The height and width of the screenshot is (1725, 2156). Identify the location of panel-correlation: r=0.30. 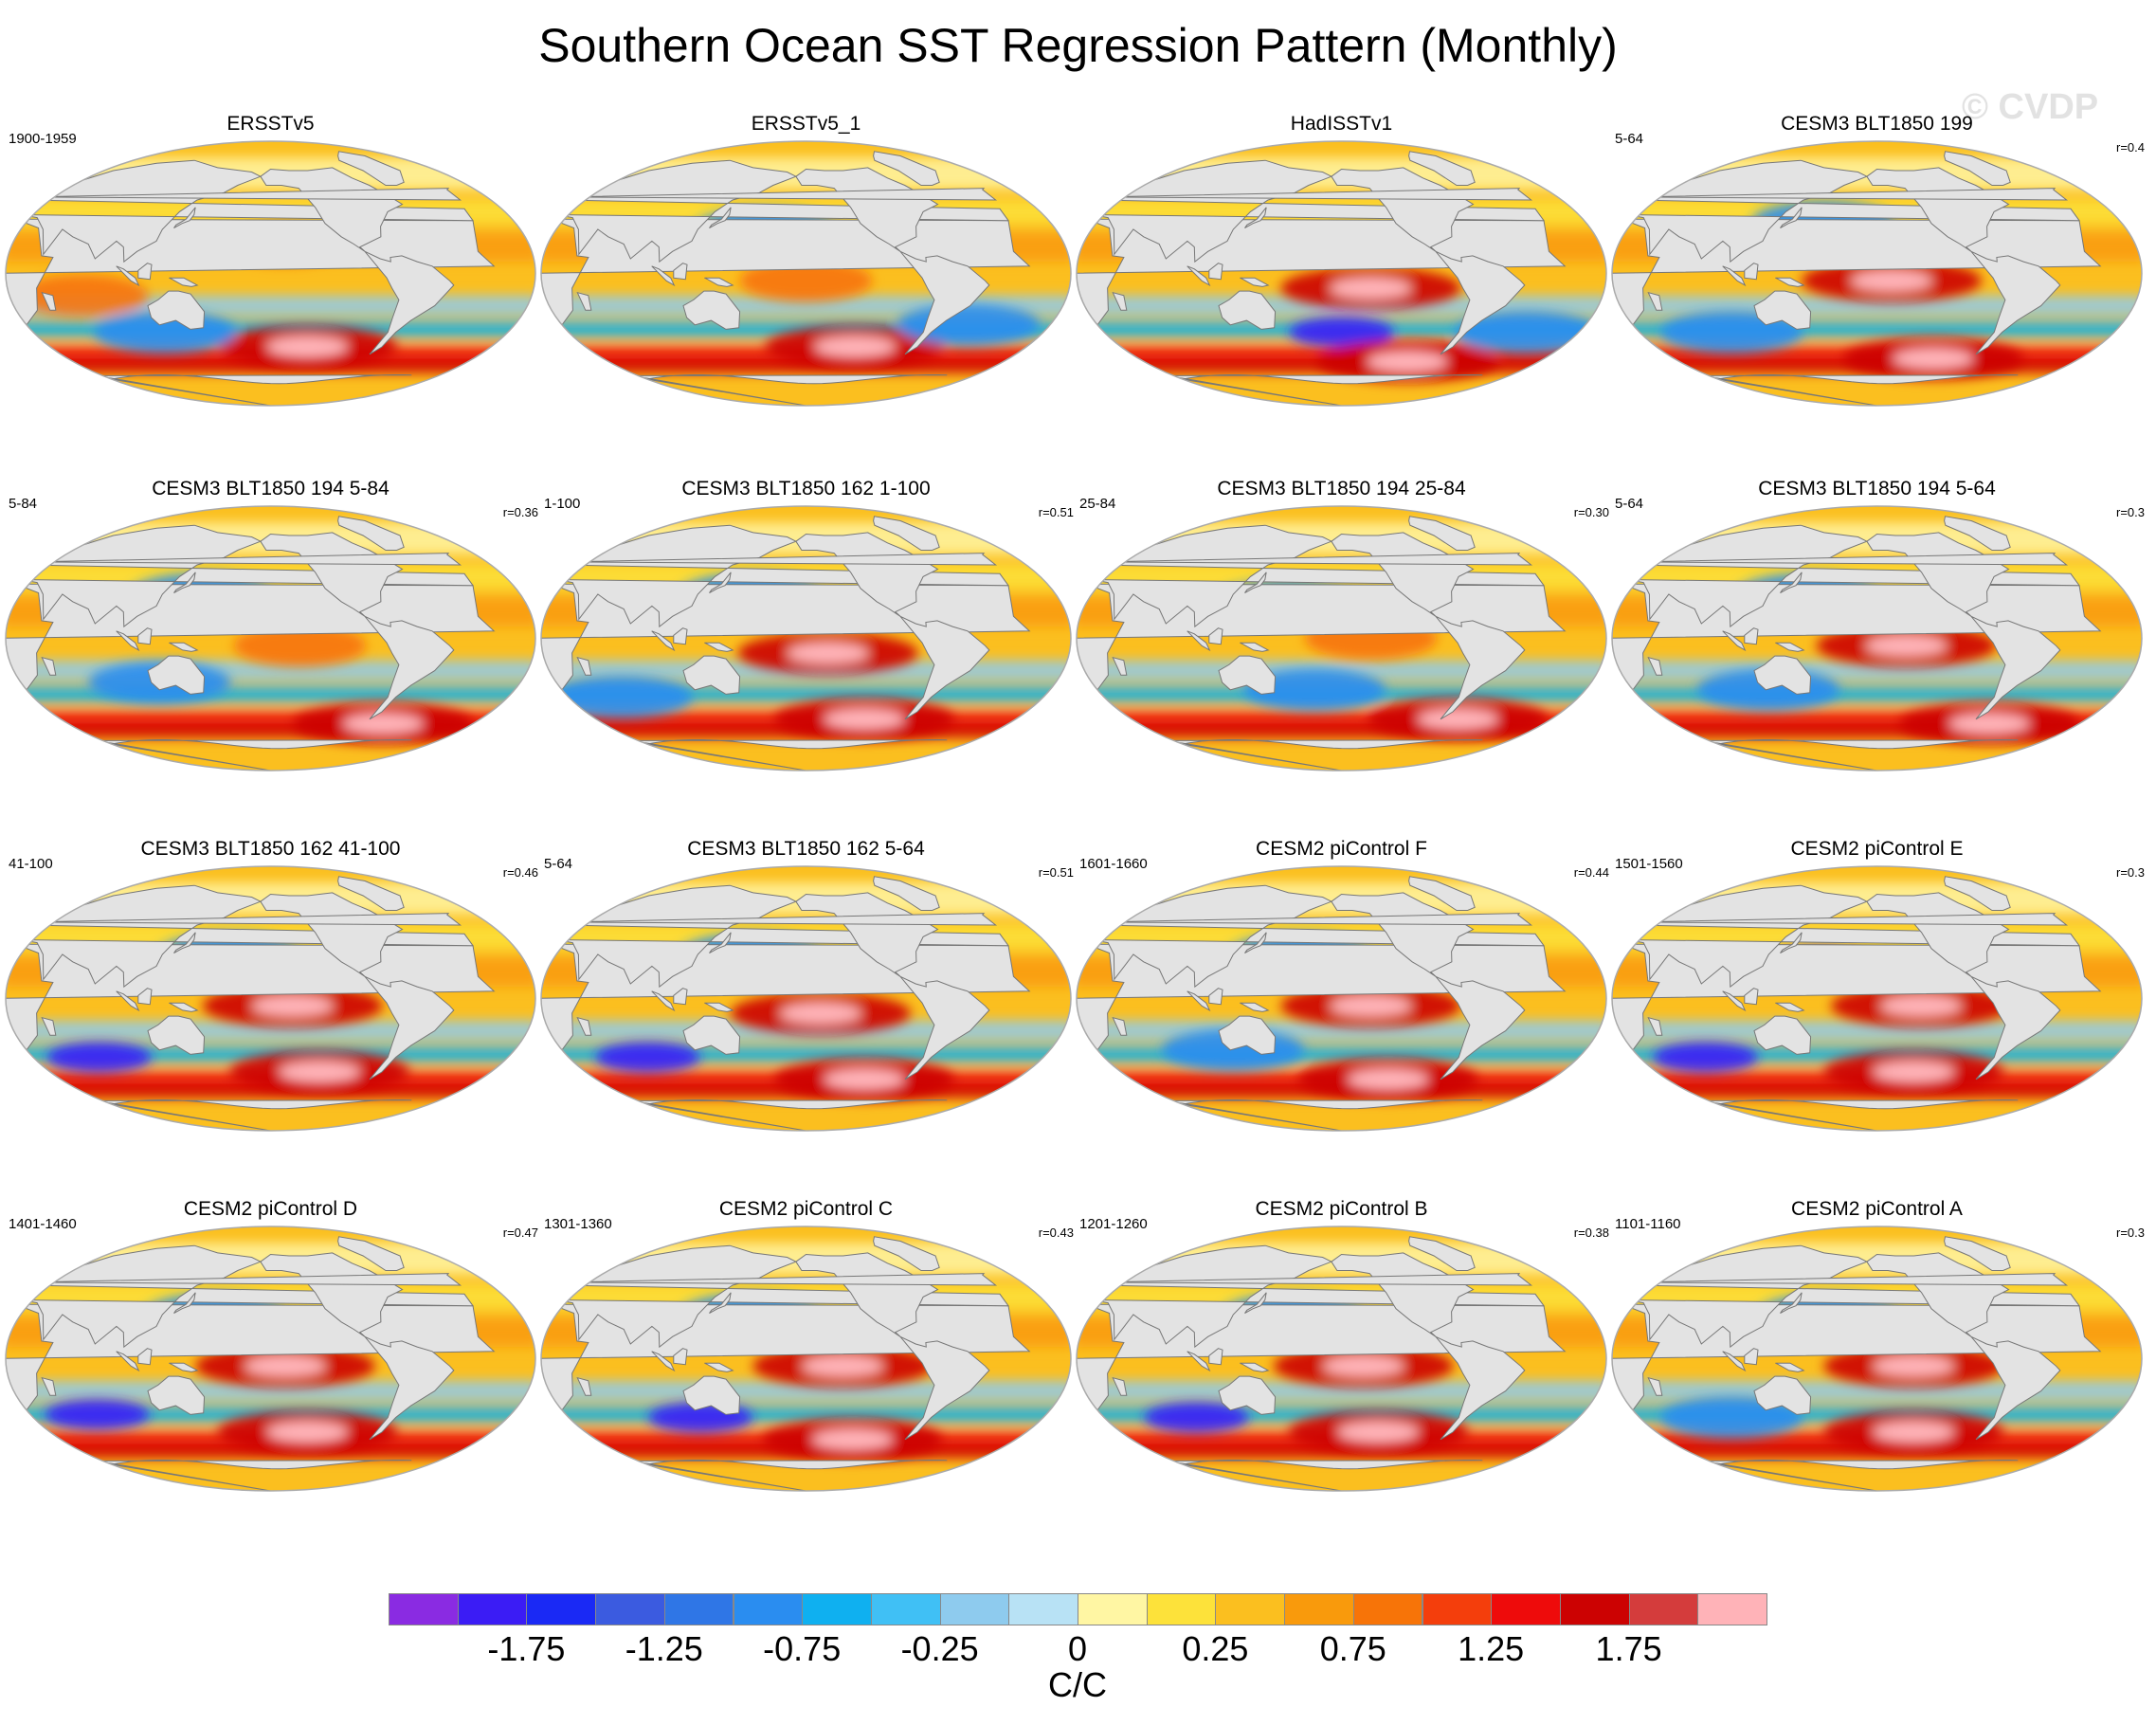
(1591, 512).